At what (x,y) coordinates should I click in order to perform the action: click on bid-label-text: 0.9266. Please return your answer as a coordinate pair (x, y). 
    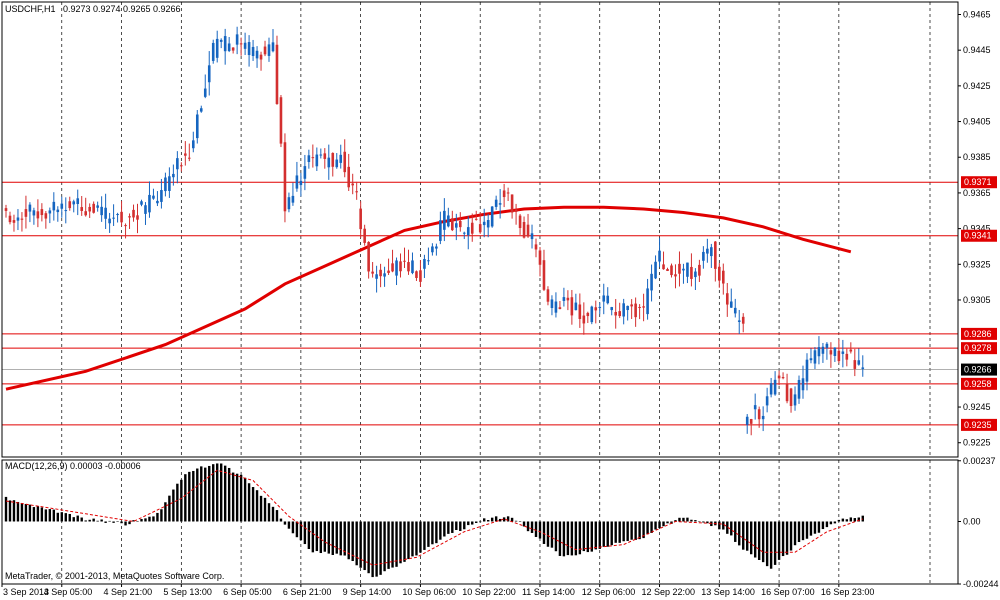
    Looking at the image, I should click on (978, 370).